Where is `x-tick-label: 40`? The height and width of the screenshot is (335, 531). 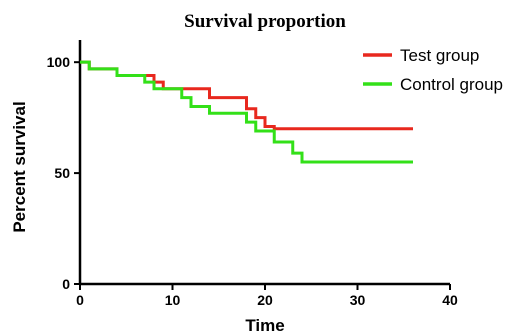 x-tick-label: 40 is located at coordinates (450, 300).